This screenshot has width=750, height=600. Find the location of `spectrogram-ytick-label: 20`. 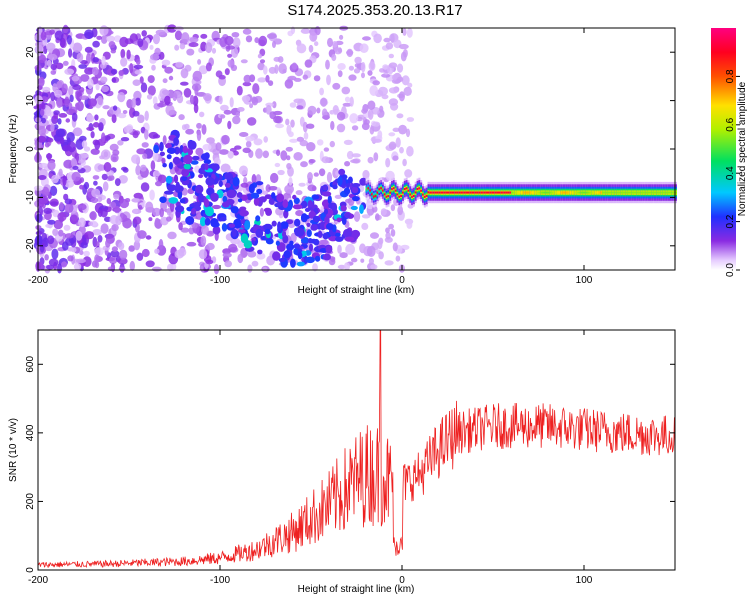

spectrogram-ytick-label: 20 is located at coordinates (30, 52).